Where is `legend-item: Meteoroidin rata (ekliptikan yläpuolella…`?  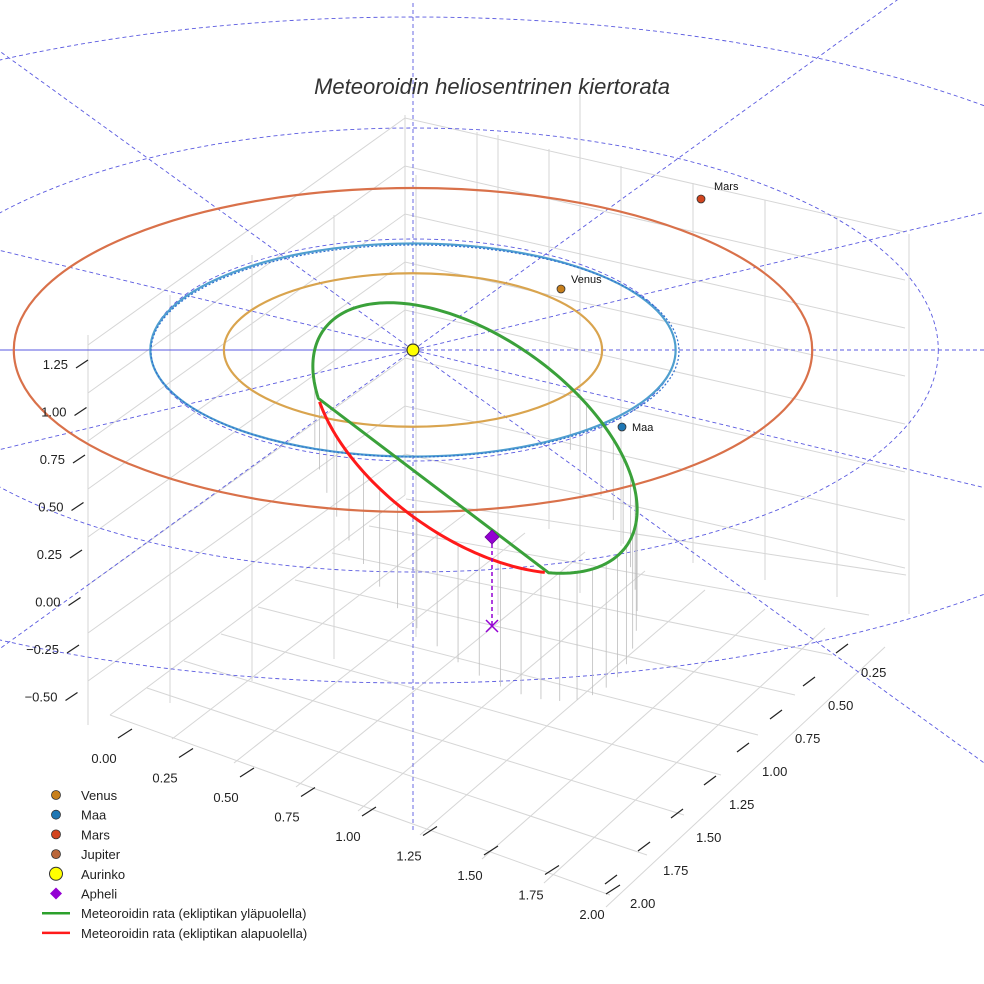
legend-item: Meteoroidin rata (ekliptikan yläpuolella… is located at coordinates (174, 913).